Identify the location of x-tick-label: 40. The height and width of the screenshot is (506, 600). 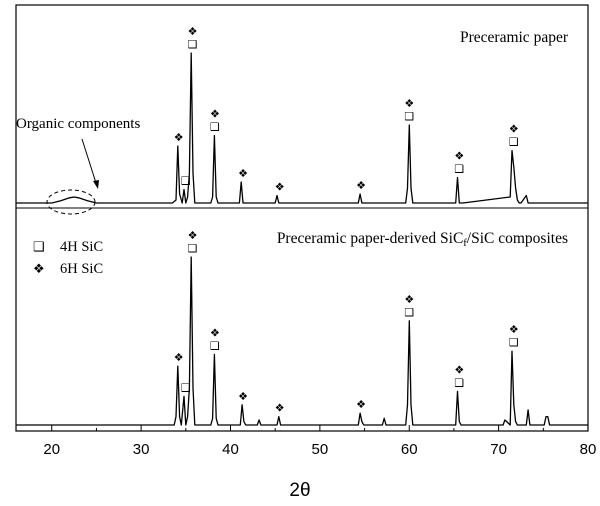
(230, 449).